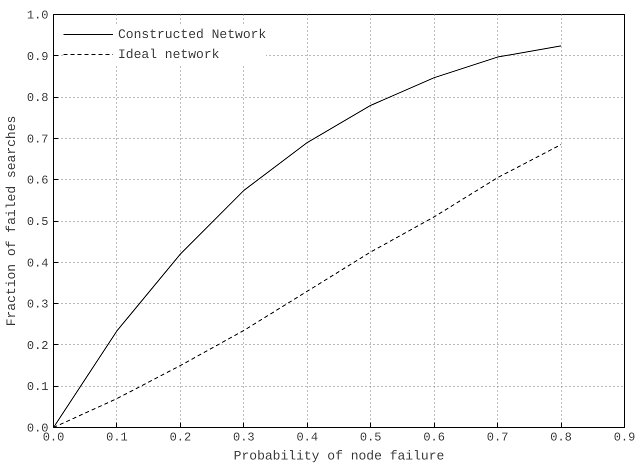 The width and height of the screenshot is (644, 466). I want to click on y-tick-label: 1.0, so click(37, 15).